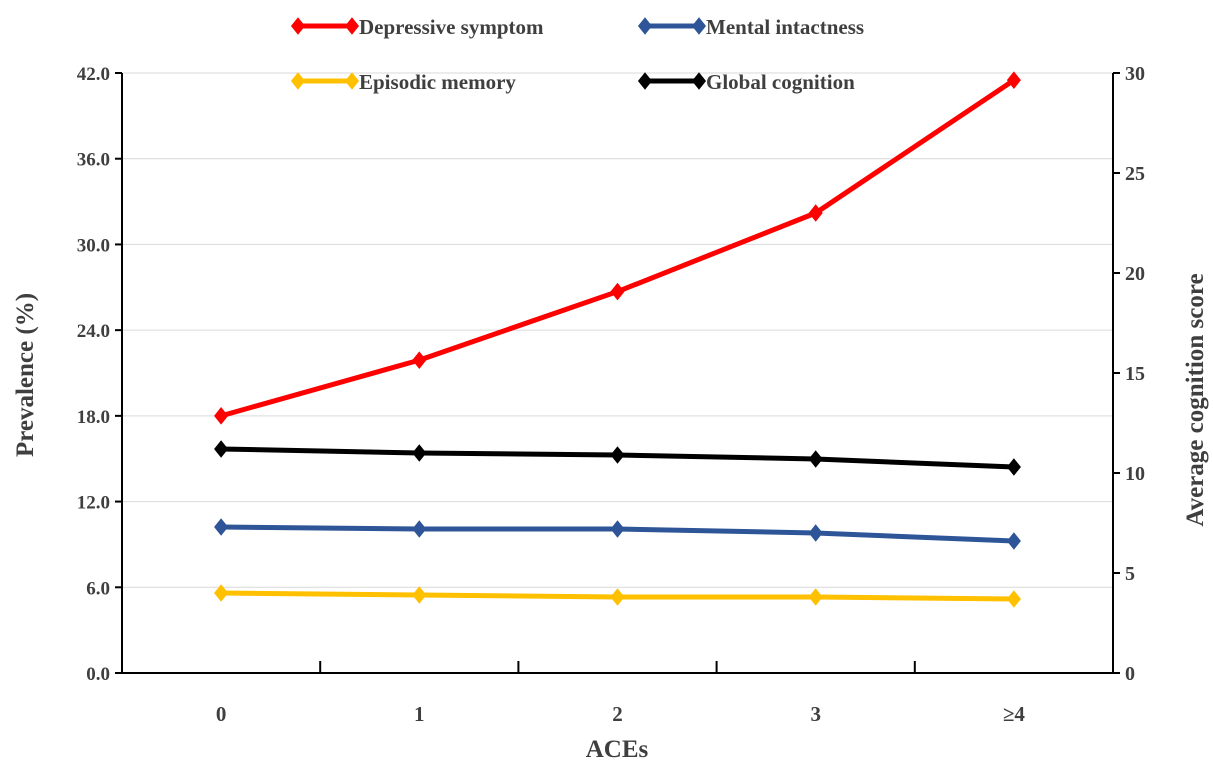 The height and width of the screenshot is (766, 1213). What do you see at coordinates (93, 503) in the screenshot?
I see `y-left-tick-label: 12.0` at bounding box center [93, 503].